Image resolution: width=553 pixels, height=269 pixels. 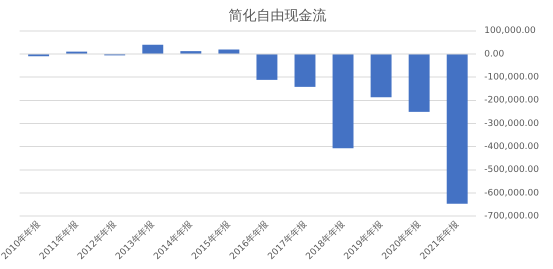 I want to click on y-tick-label: -700,000.00, so click(x=512, y=216).